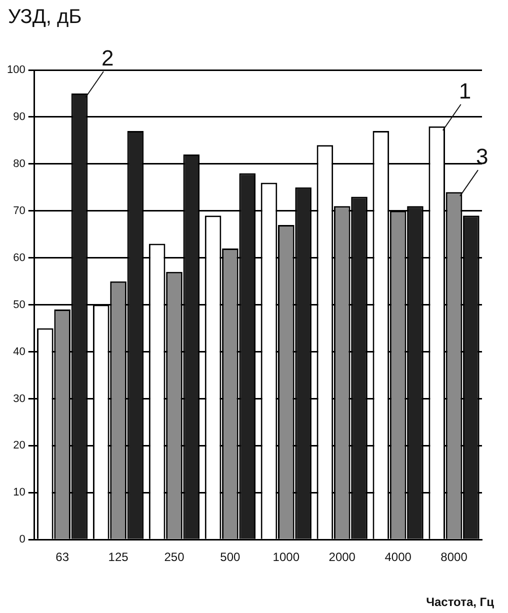 Image resolution: width=508 pixels, height=613 pixels. What do you see at coordinates (16, 70) in the screenshot?
I see `y-tick-label: 100` at bounding box center [16, 70].